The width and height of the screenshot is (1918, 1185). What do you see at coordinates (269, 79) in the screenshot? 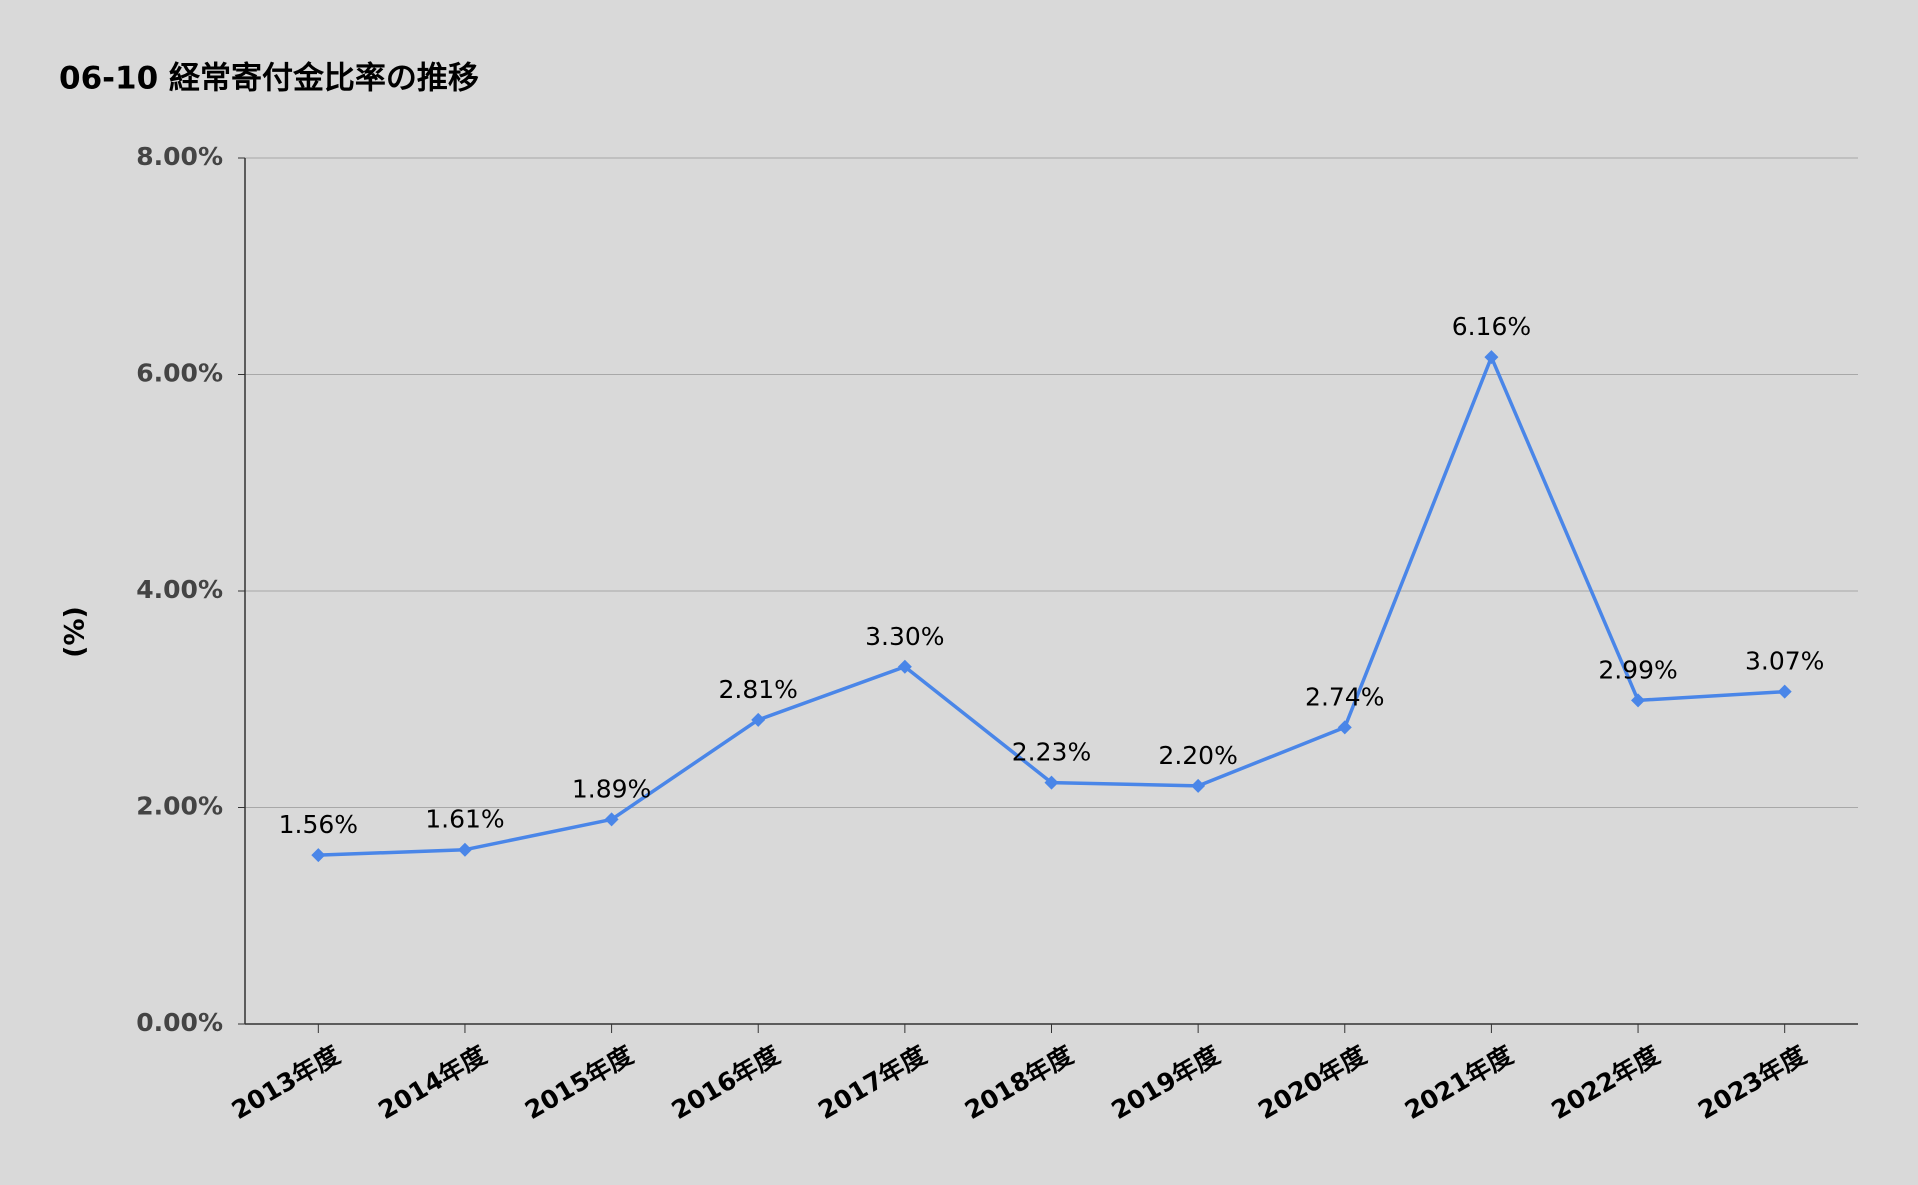
I see `chart-title: 06-10 経常寄付金比率の推移` at bounding box center [269, 79].